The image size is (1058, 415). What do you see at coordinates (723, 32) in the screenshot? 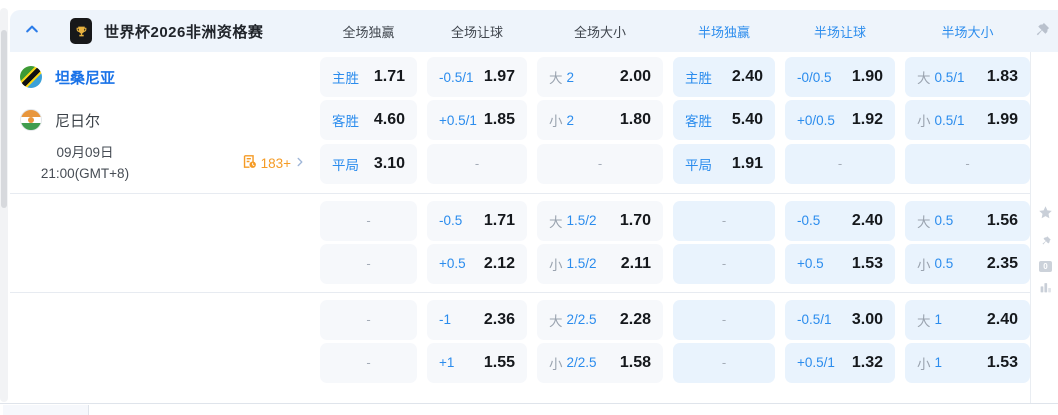
I see `column-header-ht-1x2: 半场独赢` at bounding box center [723, 32].